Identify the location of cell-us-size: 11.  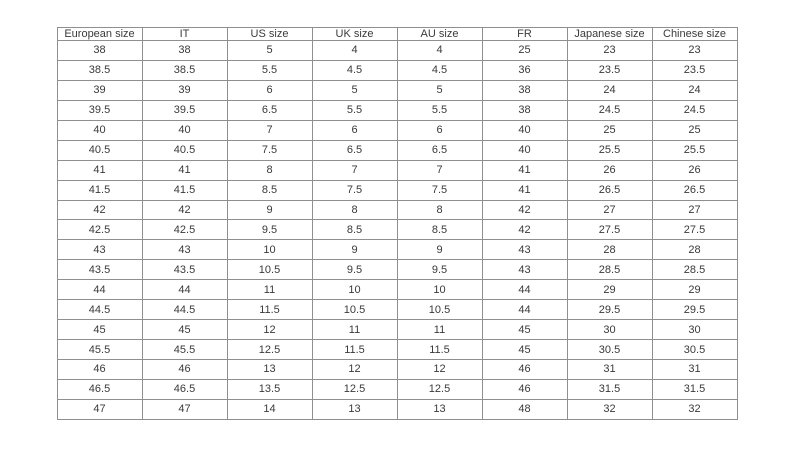
(269, 290).